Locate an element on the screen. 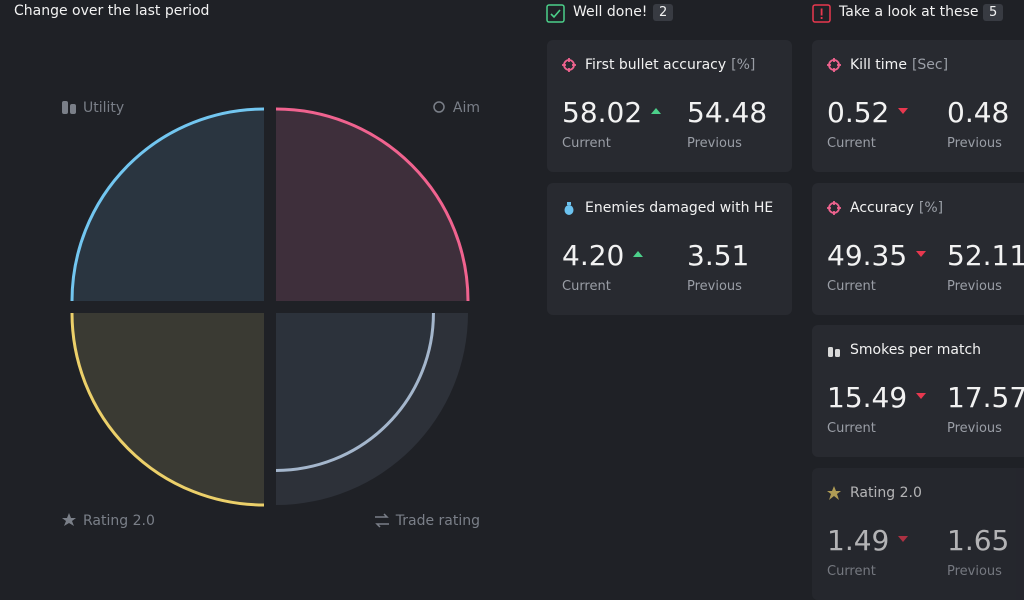 Image resolution: width=1024 pixels, height=600 pixels. metric-name: Enemies damaged with HE is located at coordinates (679, 207).